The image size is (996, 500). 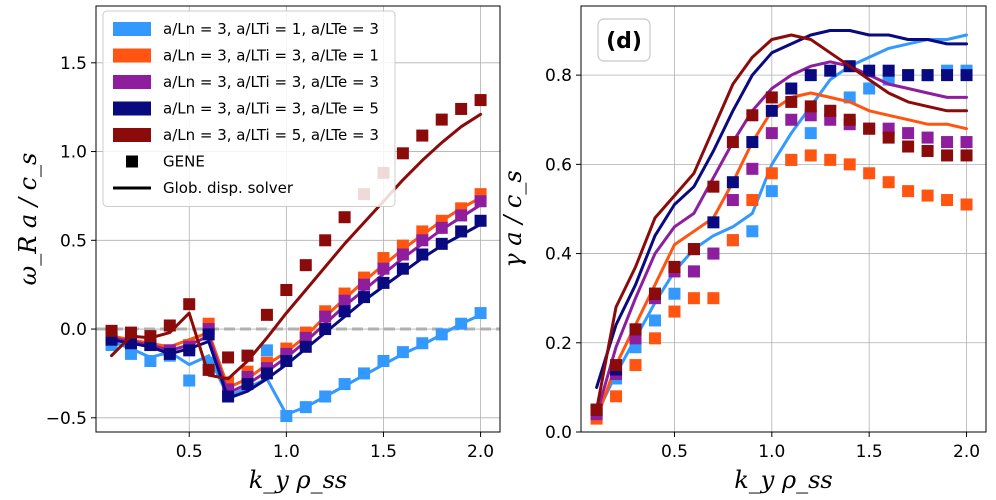 I want to click on p0-legend-label-6: Glob. disp. solver, so click(x=228, y=188).